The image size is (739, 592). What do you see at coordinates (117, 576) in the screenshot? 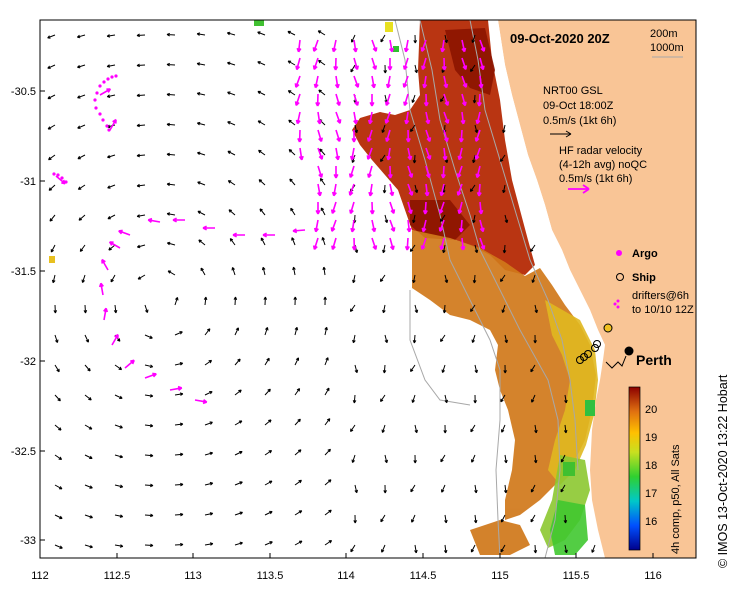
I see `x-tick-label: 112.5` at bounding box center [117, 576].